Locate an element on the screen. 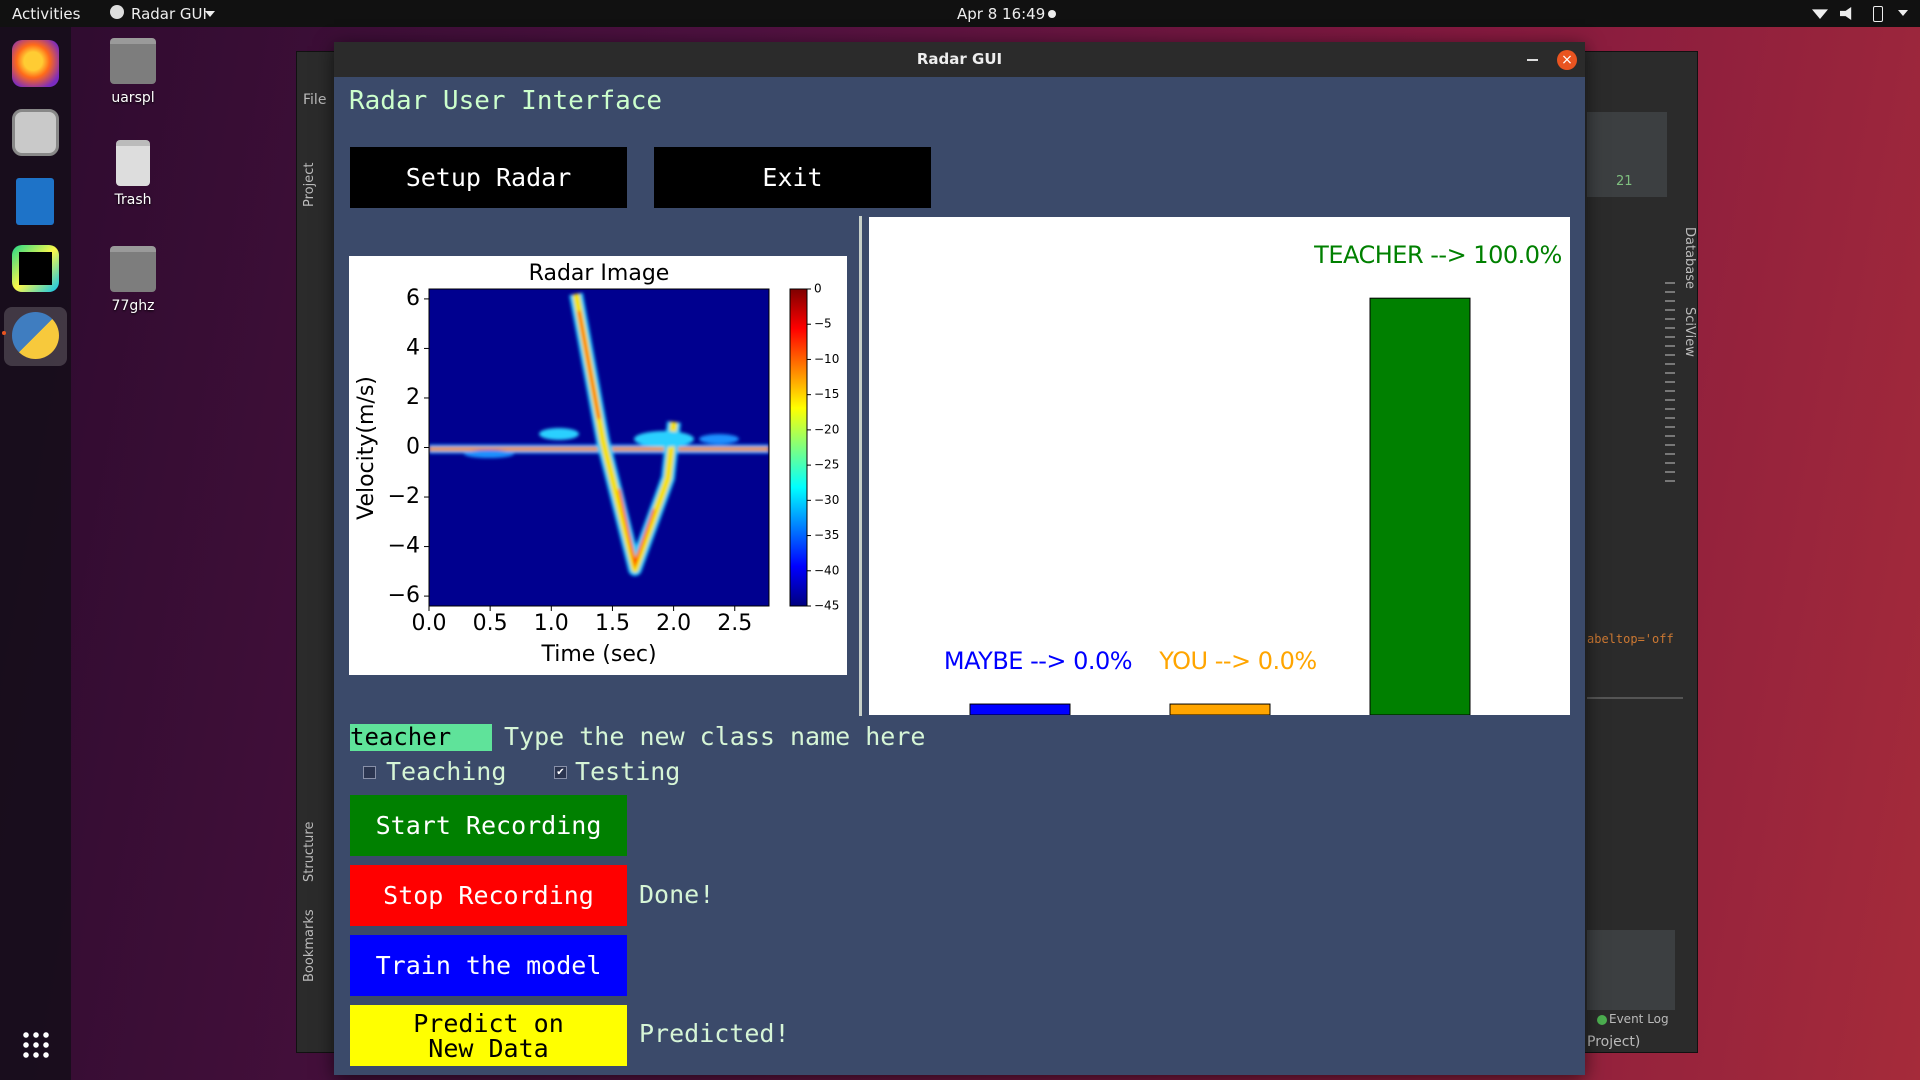  dock is located at coordinates (35, 553).